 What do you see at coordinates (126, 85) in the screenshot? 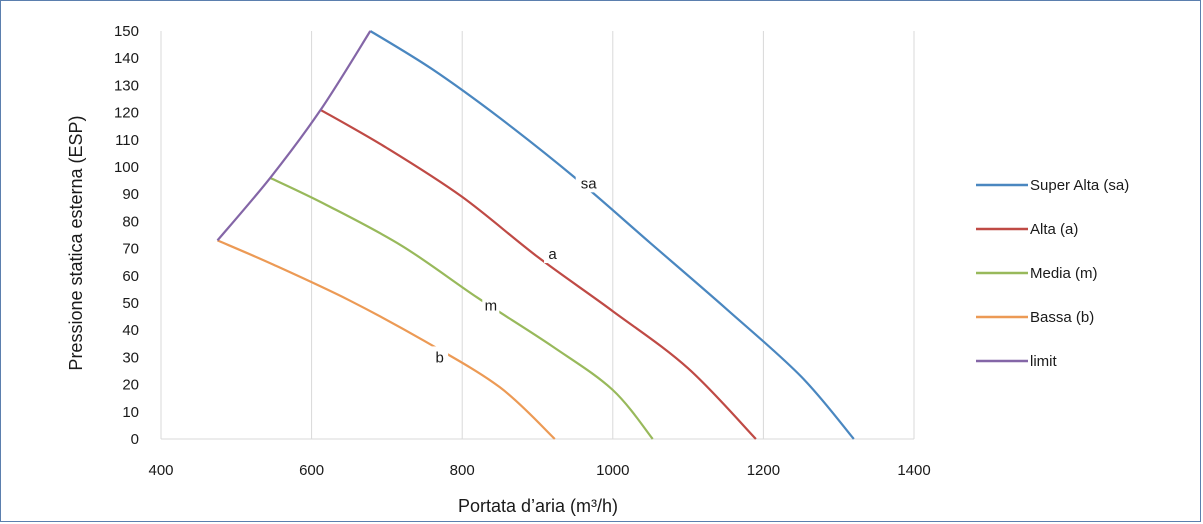
I see `y-tick-label: 130` at bounding box center [126, 85].